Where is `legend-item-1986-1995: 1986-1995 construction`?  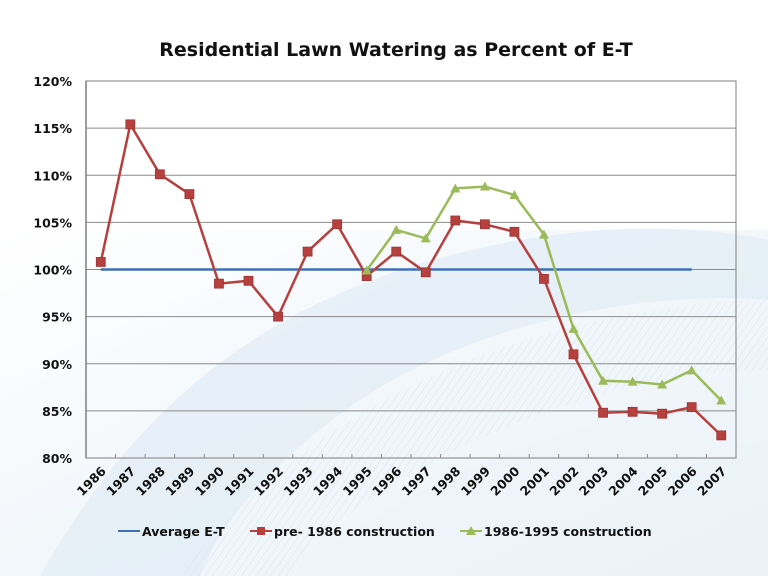
legend-item-1986-1995: 1986-1995 construction is located at coordinates (556, 531).